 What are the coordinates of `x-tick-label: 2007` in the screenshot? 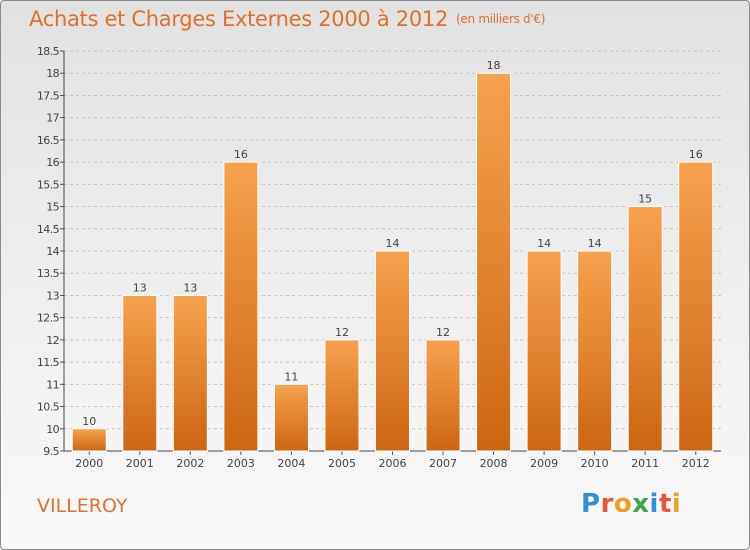 It's located at (443, 463).